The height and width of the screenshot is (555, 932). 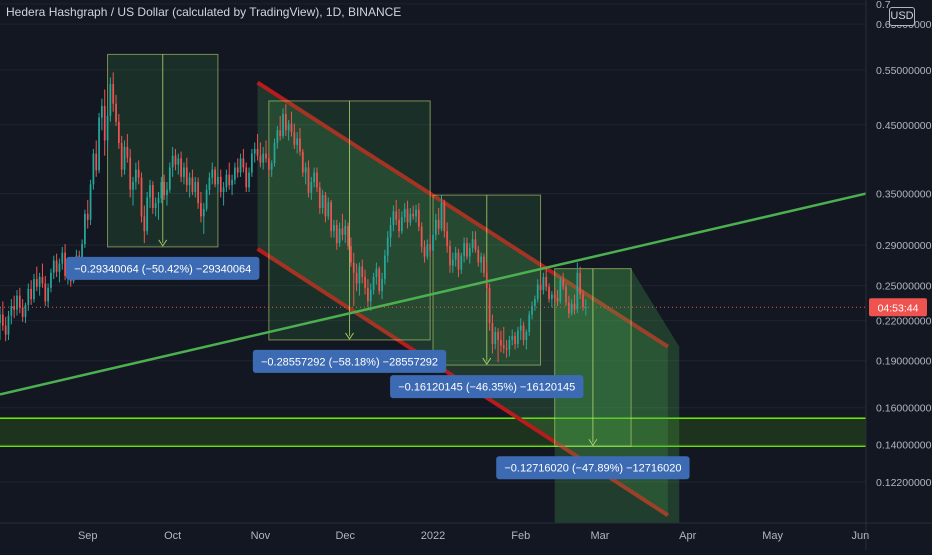 What do you see at coordinates (687, 536) in the screenshot?
I see `time-tick-label: Apr` at bounding box center [687, 536].